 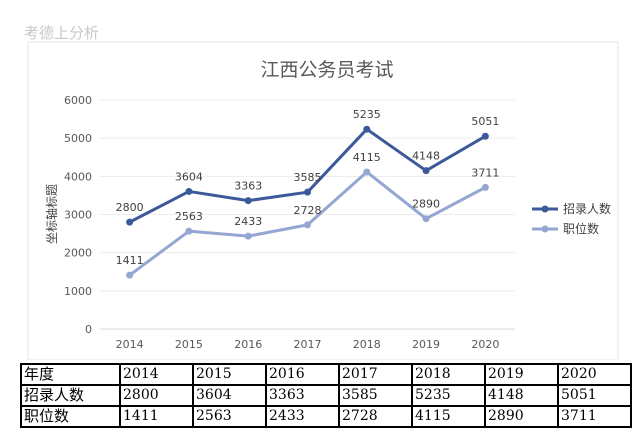 I want to click on legend-label: 招录人数, so click(x=587, y=208).